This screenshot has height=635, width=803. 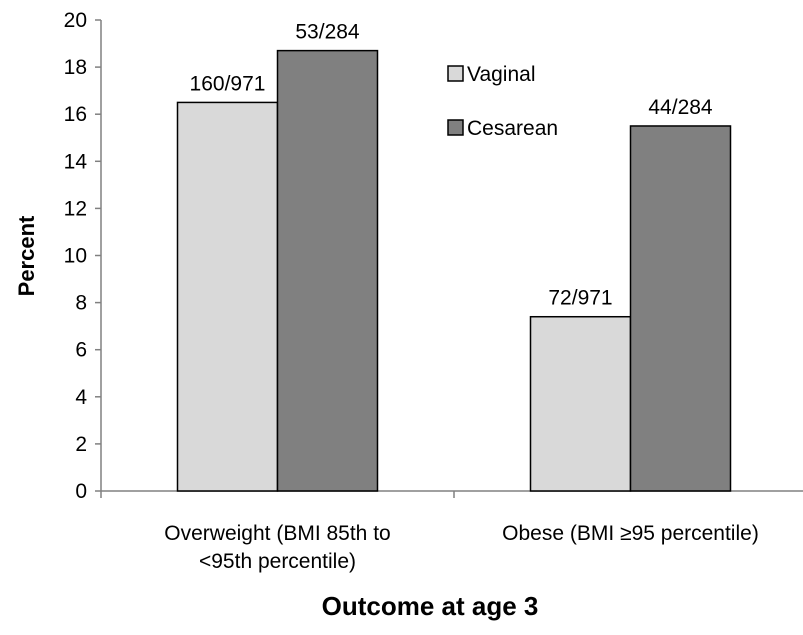 What do you see at coordinates (327, 32) in the screenshot?
I see `data-label: 53/284` at bounding box center [327, 32].